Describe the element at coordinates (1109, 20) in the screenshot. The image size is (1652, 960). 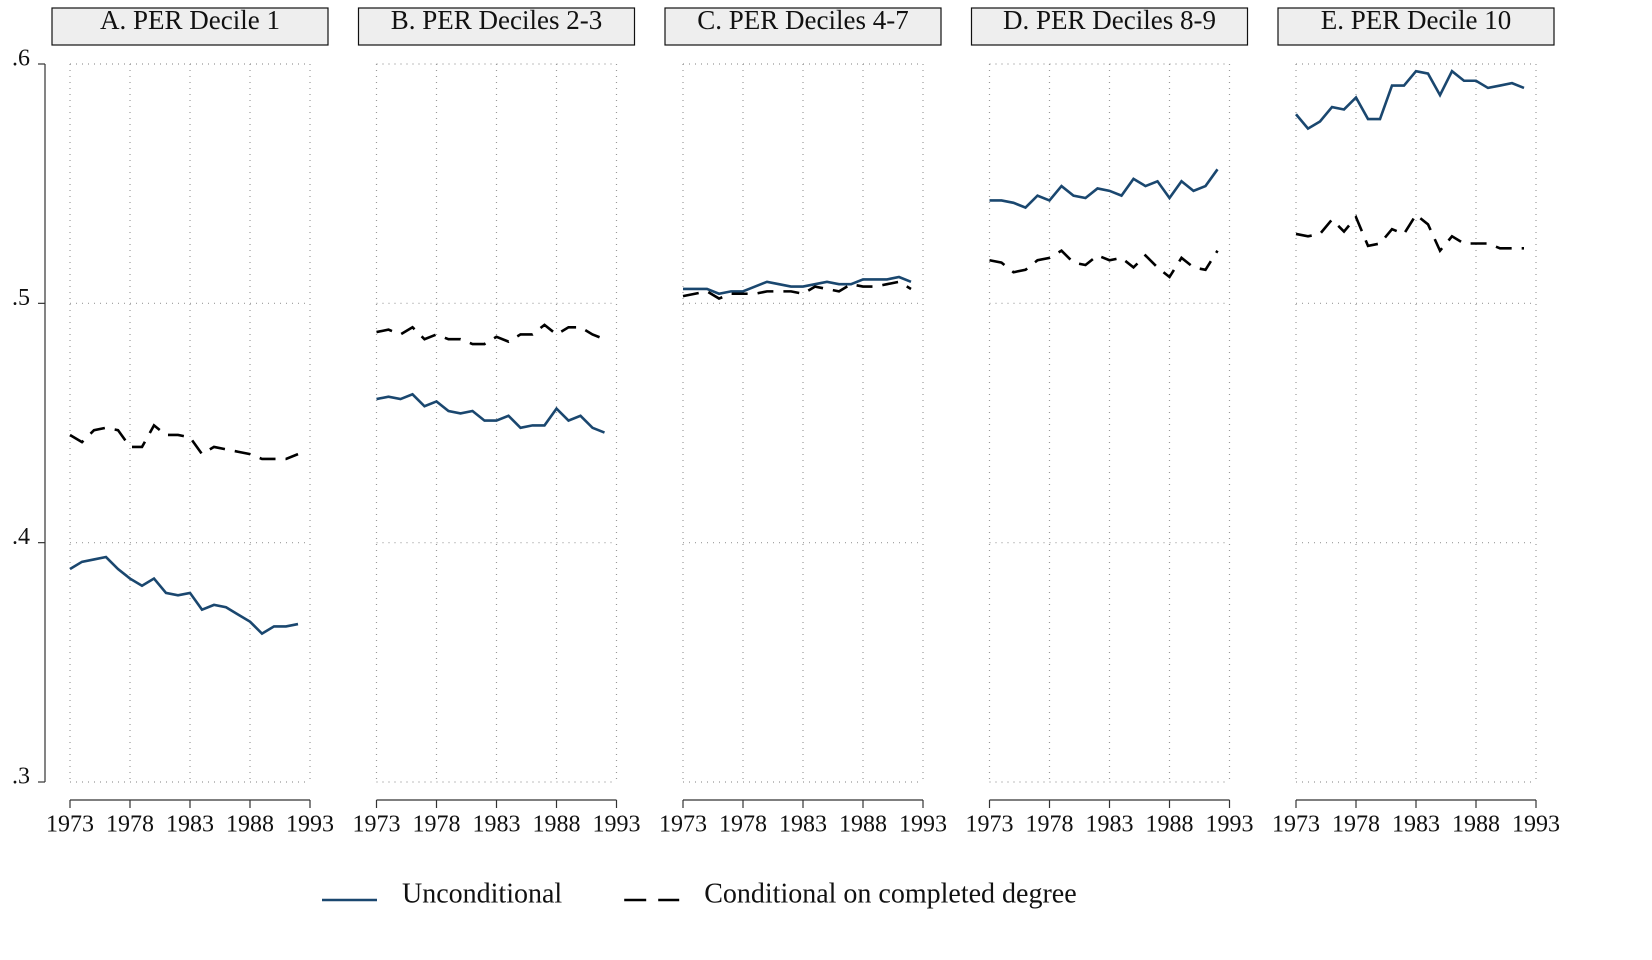
I see `panel-title: D. PER Deciles 8-9` at that location.